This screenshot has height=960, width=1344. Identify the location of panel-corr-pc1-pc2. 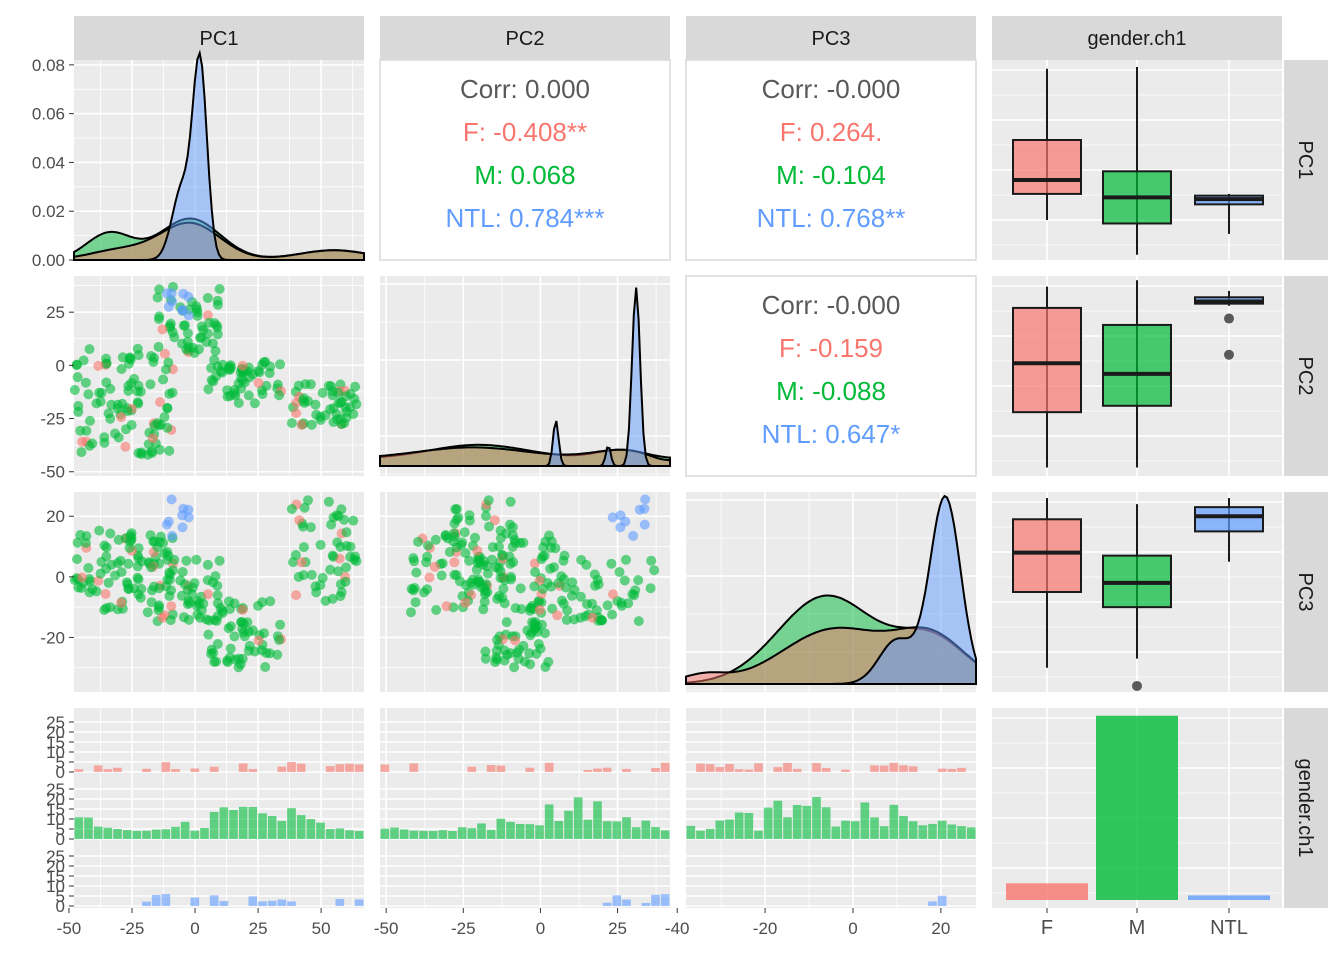
(525, 160).